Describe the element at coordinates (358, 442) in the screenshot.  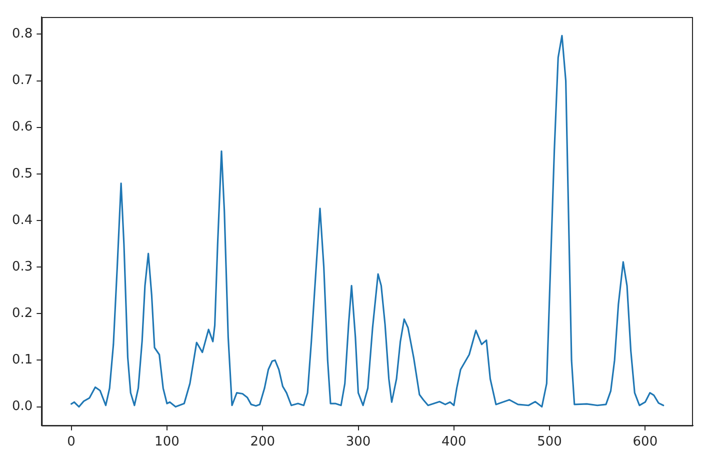
I see `x-tick-label: 300` at that location.